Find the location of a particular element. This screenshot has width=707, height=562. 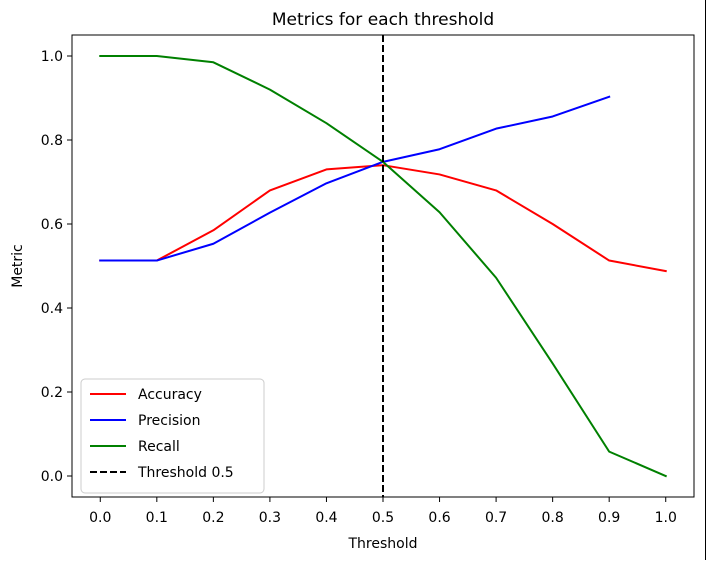

x-tick-label: 0.1 is located at coordinates (157, 518).